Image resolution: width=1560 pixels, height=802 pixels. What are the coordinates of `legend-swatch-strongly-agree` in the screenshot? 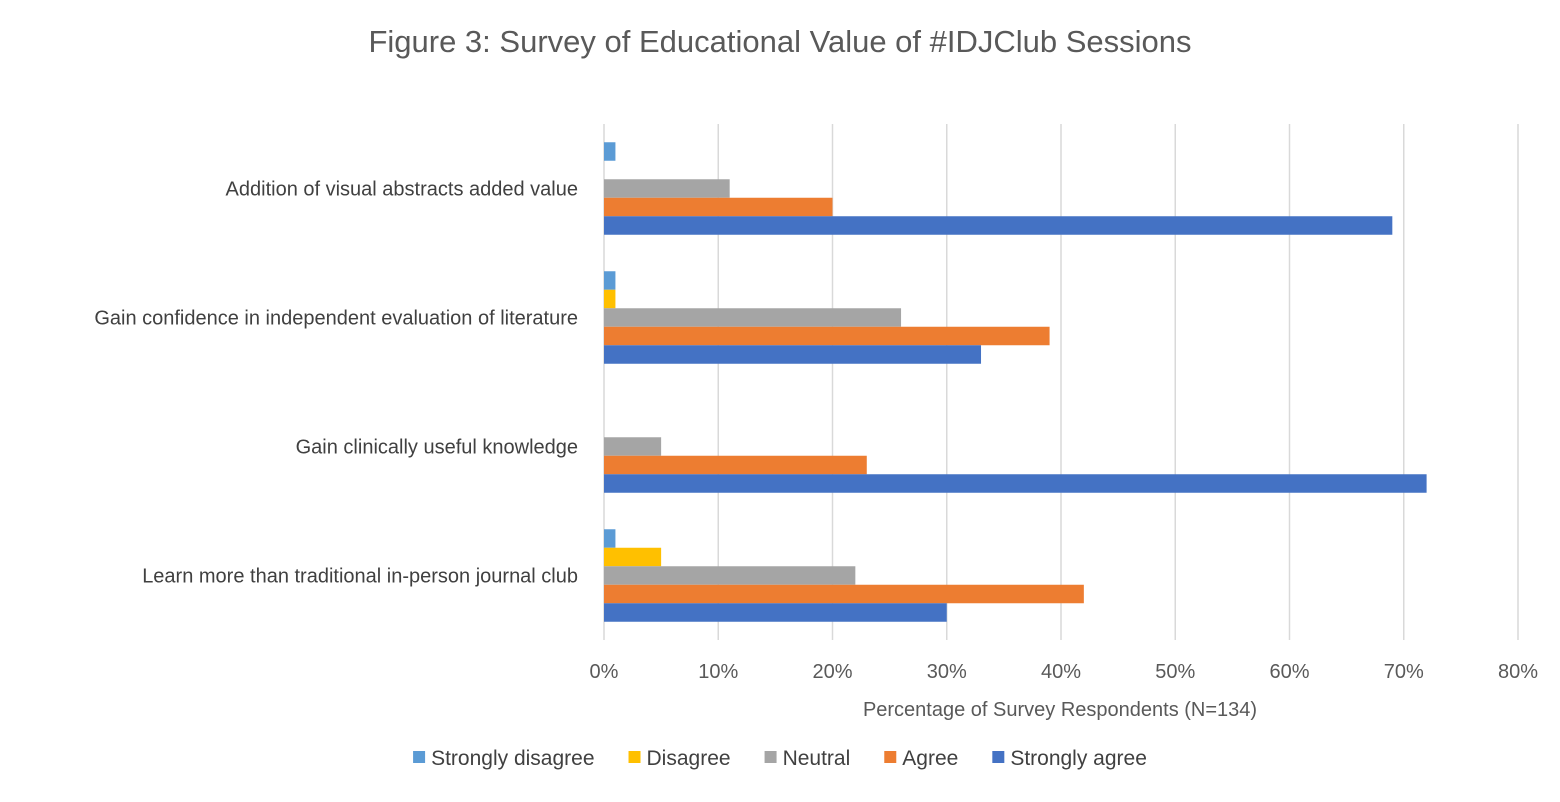 It's located at (998, 757).